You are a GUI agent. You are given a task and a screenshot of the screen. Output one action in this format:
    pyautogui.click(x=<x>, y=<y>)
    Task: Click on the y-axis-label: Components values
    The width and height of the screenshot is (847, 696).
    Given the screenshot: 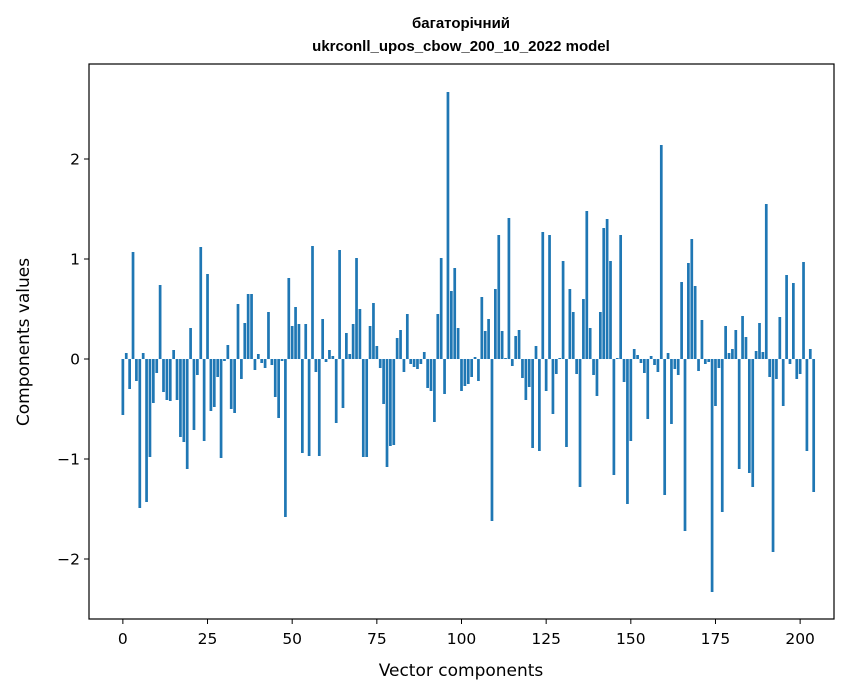 What is the action you would take?
    pyautogui.click(x=24, y=342)
    